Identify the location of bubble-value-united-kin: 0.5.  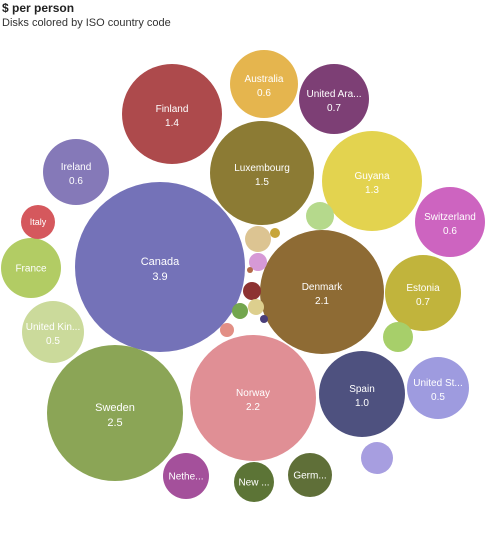
(53, 341).